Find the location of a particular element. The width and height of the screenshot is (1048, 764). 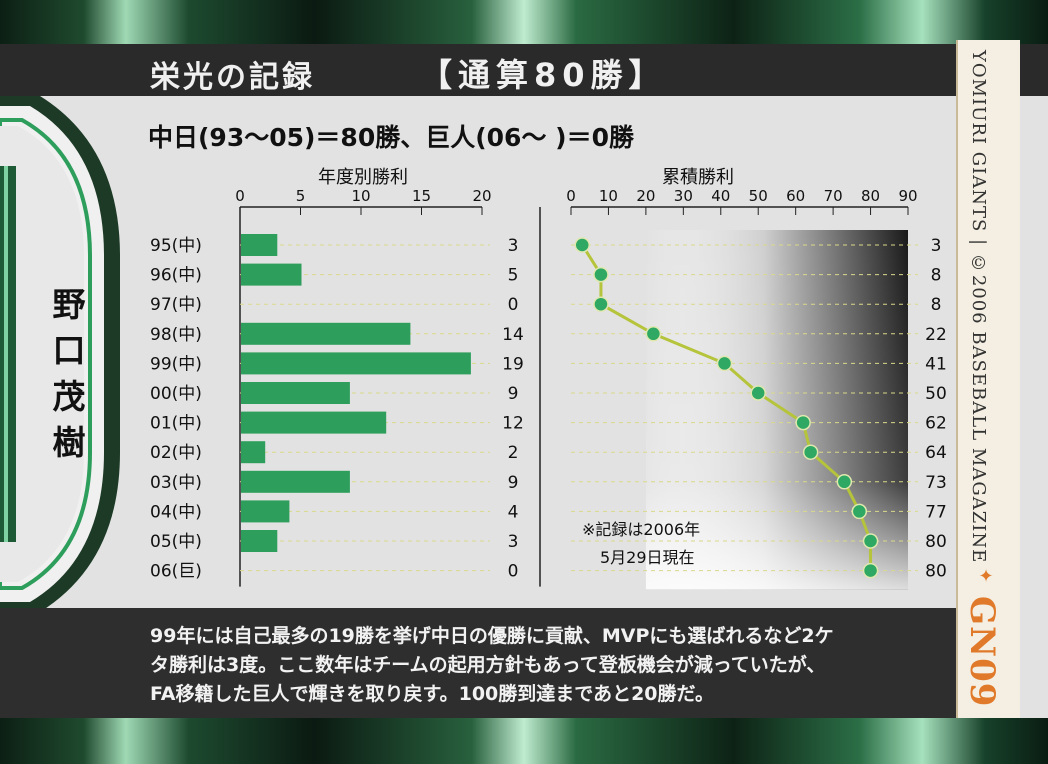

line-chart-tick-label: 50 is located at coordinates (758, 196).